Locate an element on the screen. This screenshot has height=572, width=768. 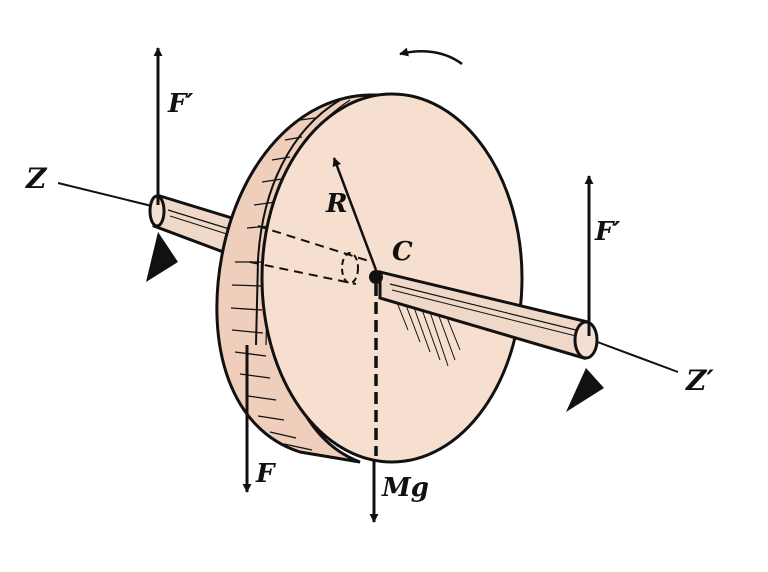
label-f-prime-right: F′ is located at coordinates (607, 232).